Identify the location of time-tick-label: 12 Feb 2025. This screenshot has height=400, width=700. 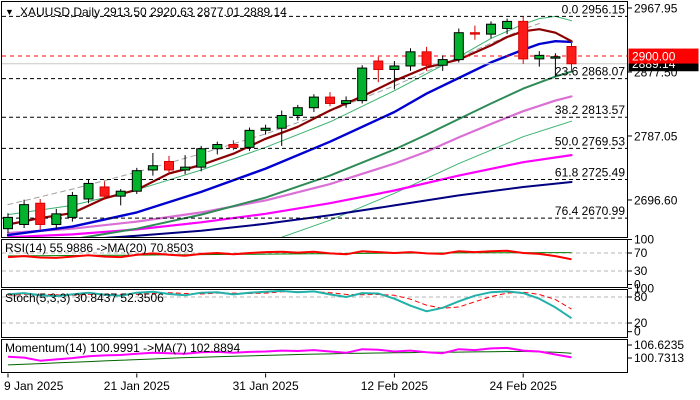
(395, 386).